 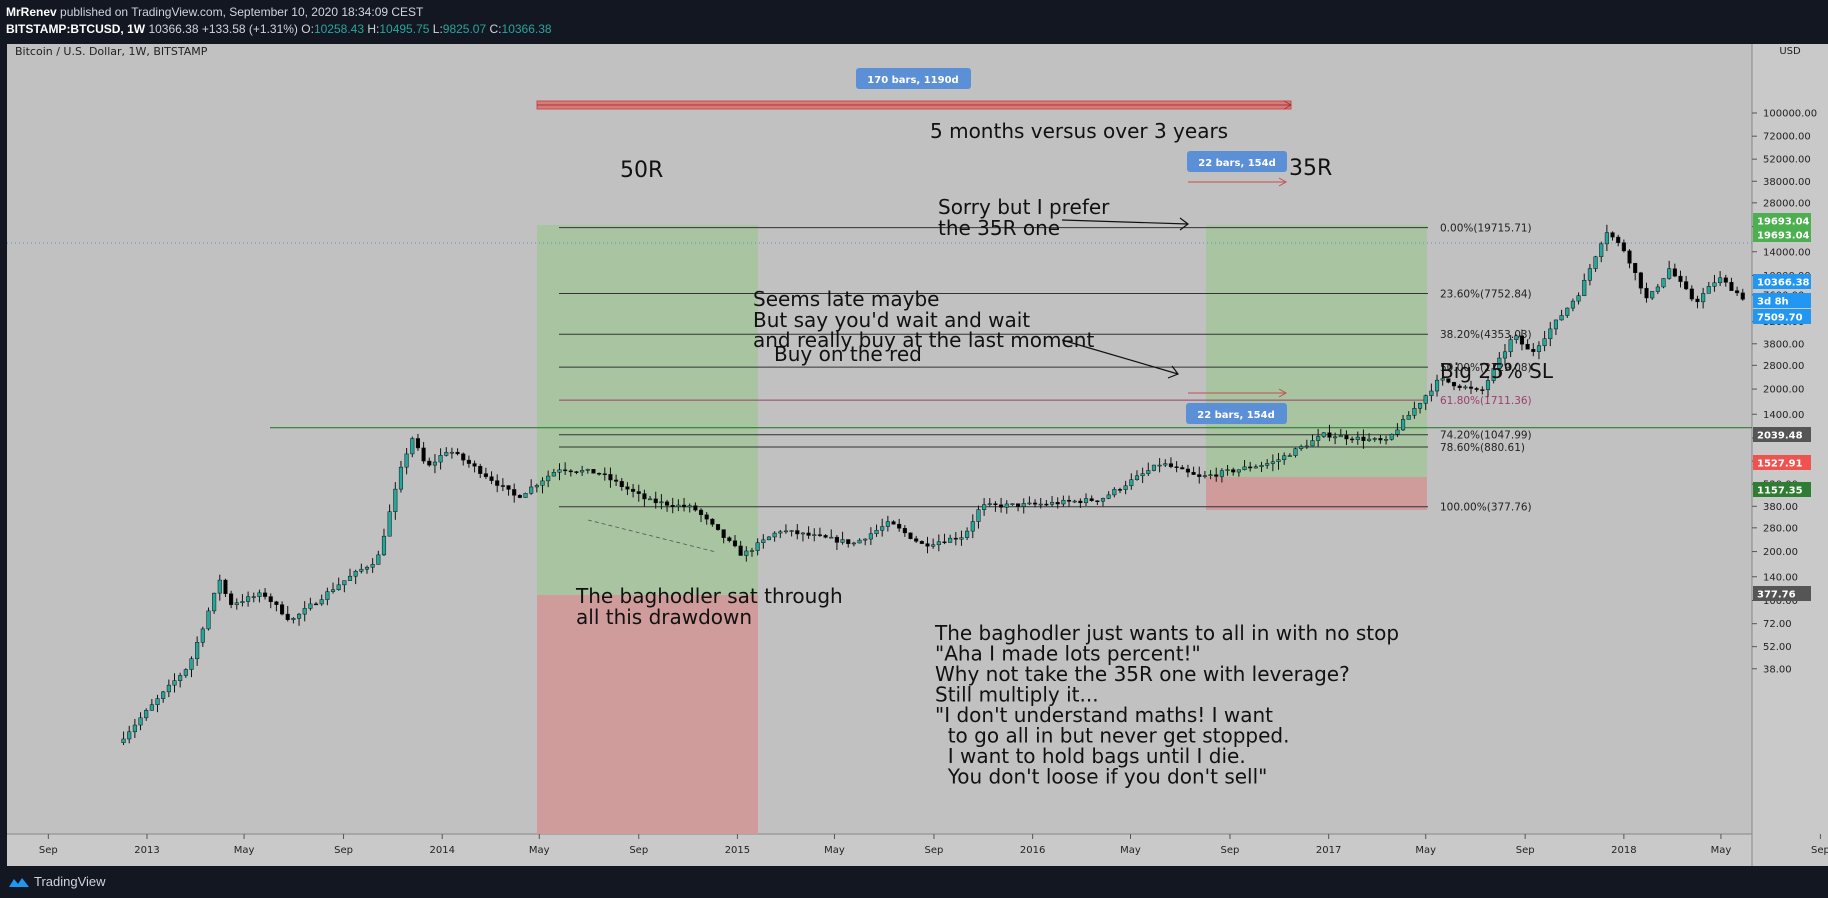 What do you see at coordinates (404, 29) in the screenshot?
I see `high-value: 10495.75` at bounding box center [404, 29].